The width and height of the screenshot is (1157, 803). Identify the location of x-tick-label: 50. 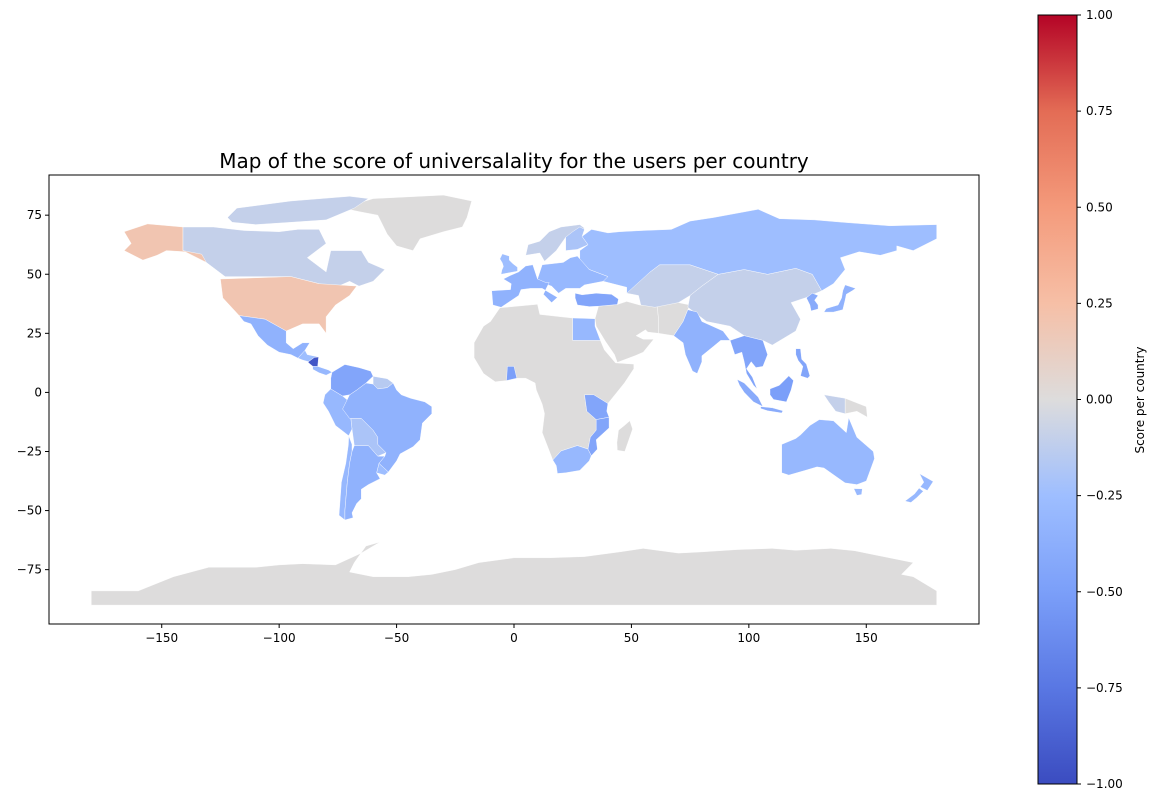
(631, 638).